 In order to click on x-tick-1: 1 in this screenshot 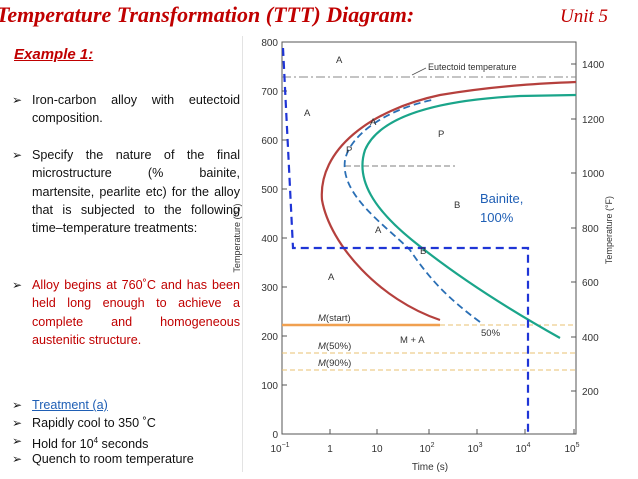, I will do `click(330, 449)`.